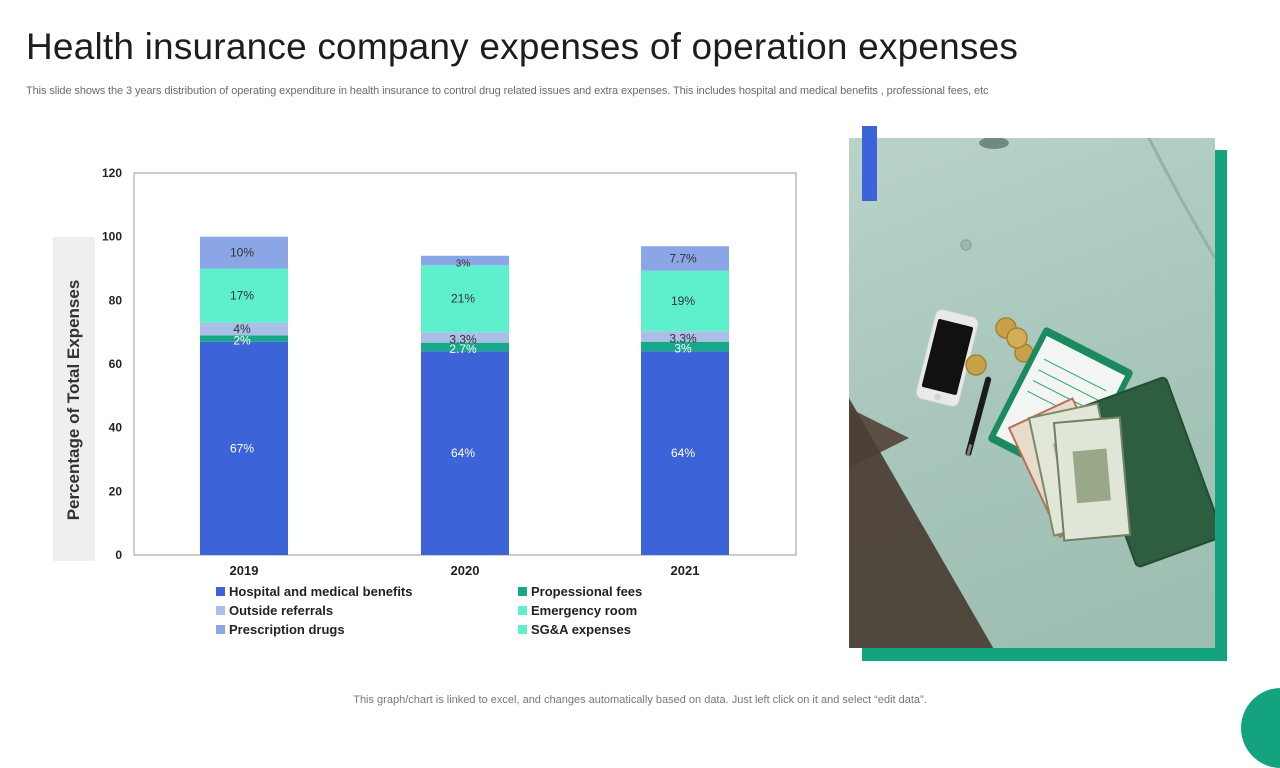 The image size is (1280, 768). I want to click on x-tick-label: 2019, so click(244, 570).